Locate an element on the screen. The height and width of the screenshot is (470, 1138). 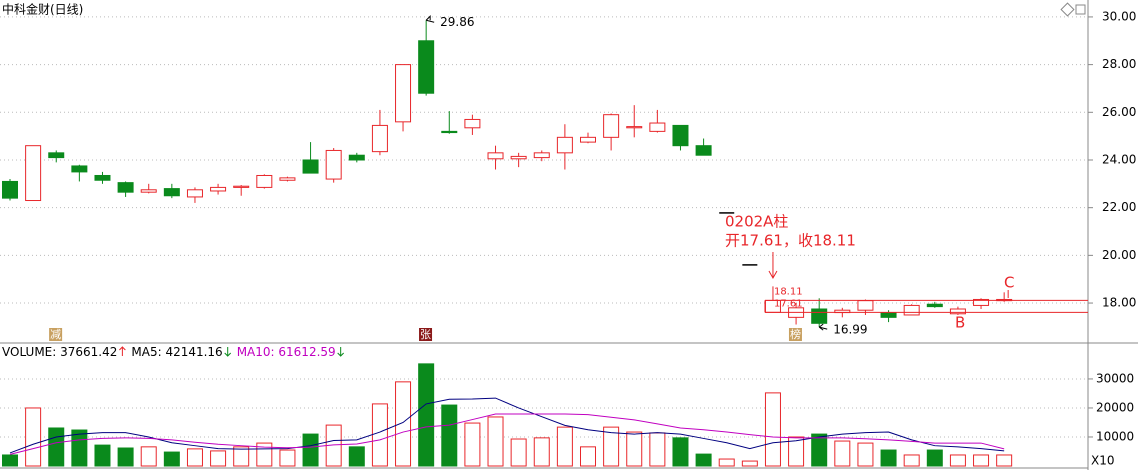
legend-name: MA10 is located at coordinates (254, 352).